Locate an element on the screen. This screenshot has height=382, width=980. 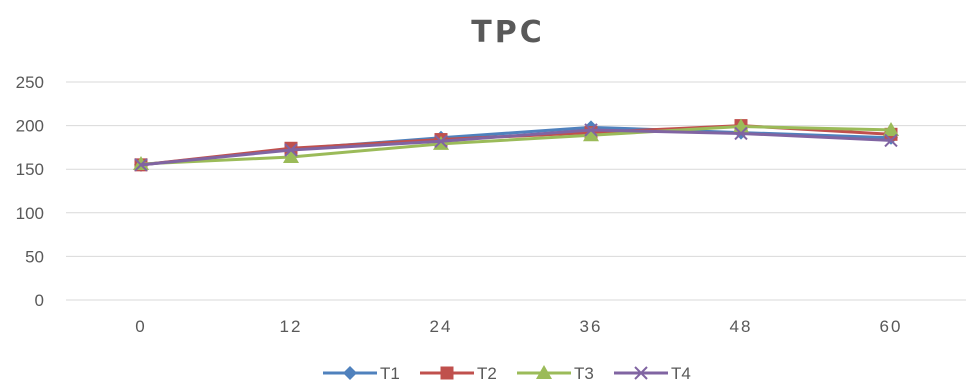
x-tick-label: 48 is located at coordinates (741, 326).